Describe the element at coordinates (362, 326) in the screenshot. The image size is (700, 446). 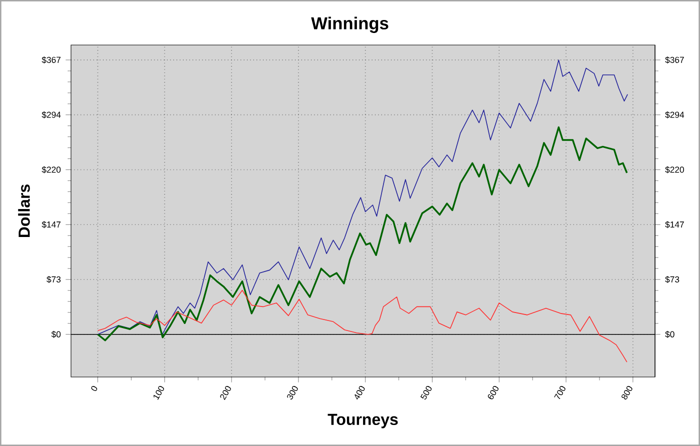
I see `line-series` at that location.